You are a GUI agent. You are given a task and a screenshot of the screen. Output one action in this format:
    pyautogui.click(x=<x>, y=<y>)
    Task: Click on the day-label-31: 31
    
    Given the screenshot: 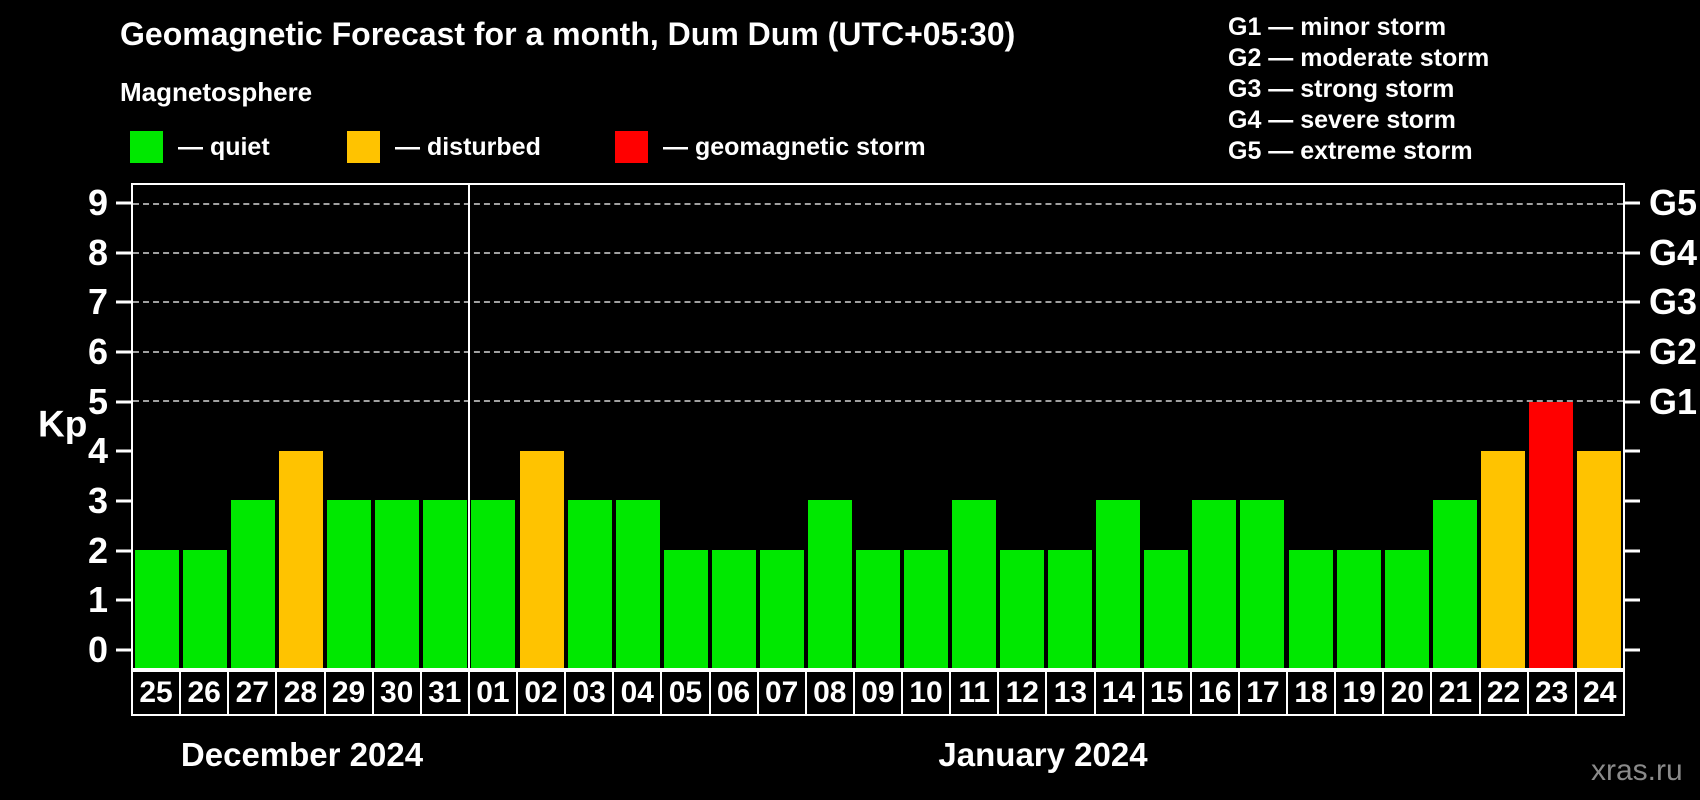 What is the action you would take?
    pyautogui.click(x=446, y=693)
    